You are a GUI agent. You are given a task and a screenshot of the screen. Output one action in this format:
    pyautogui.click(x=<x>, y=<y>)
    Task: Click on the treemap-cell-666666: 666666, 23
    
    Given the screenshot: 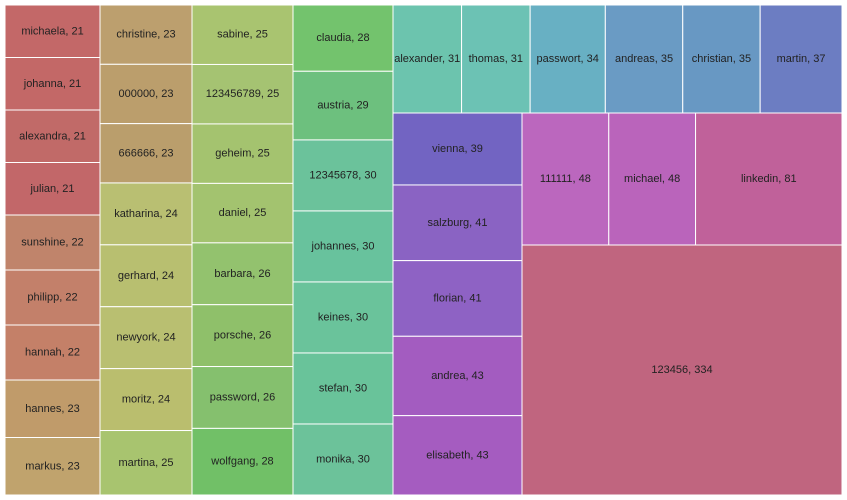 What is the action you would take?
    pyautogui.click(x=146, y=153)
    